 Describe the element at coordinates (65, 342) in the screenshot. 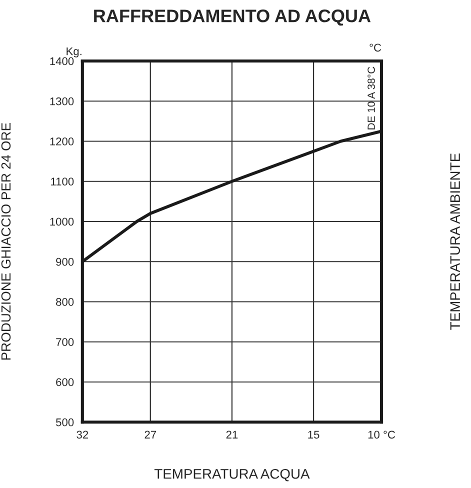

I see `y-tick-label: 700` at that location.